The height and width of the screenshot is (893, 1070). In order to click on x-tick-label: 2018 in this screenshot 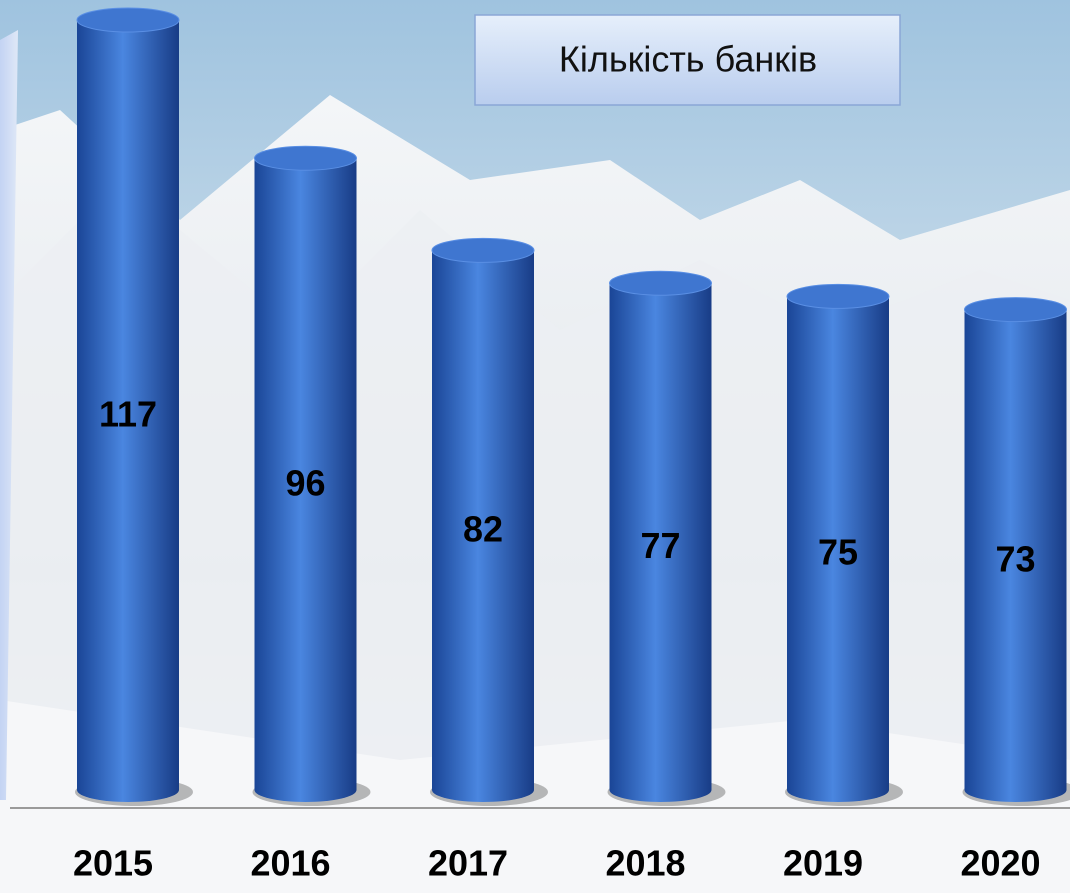, I will do `click(645, 863)`.